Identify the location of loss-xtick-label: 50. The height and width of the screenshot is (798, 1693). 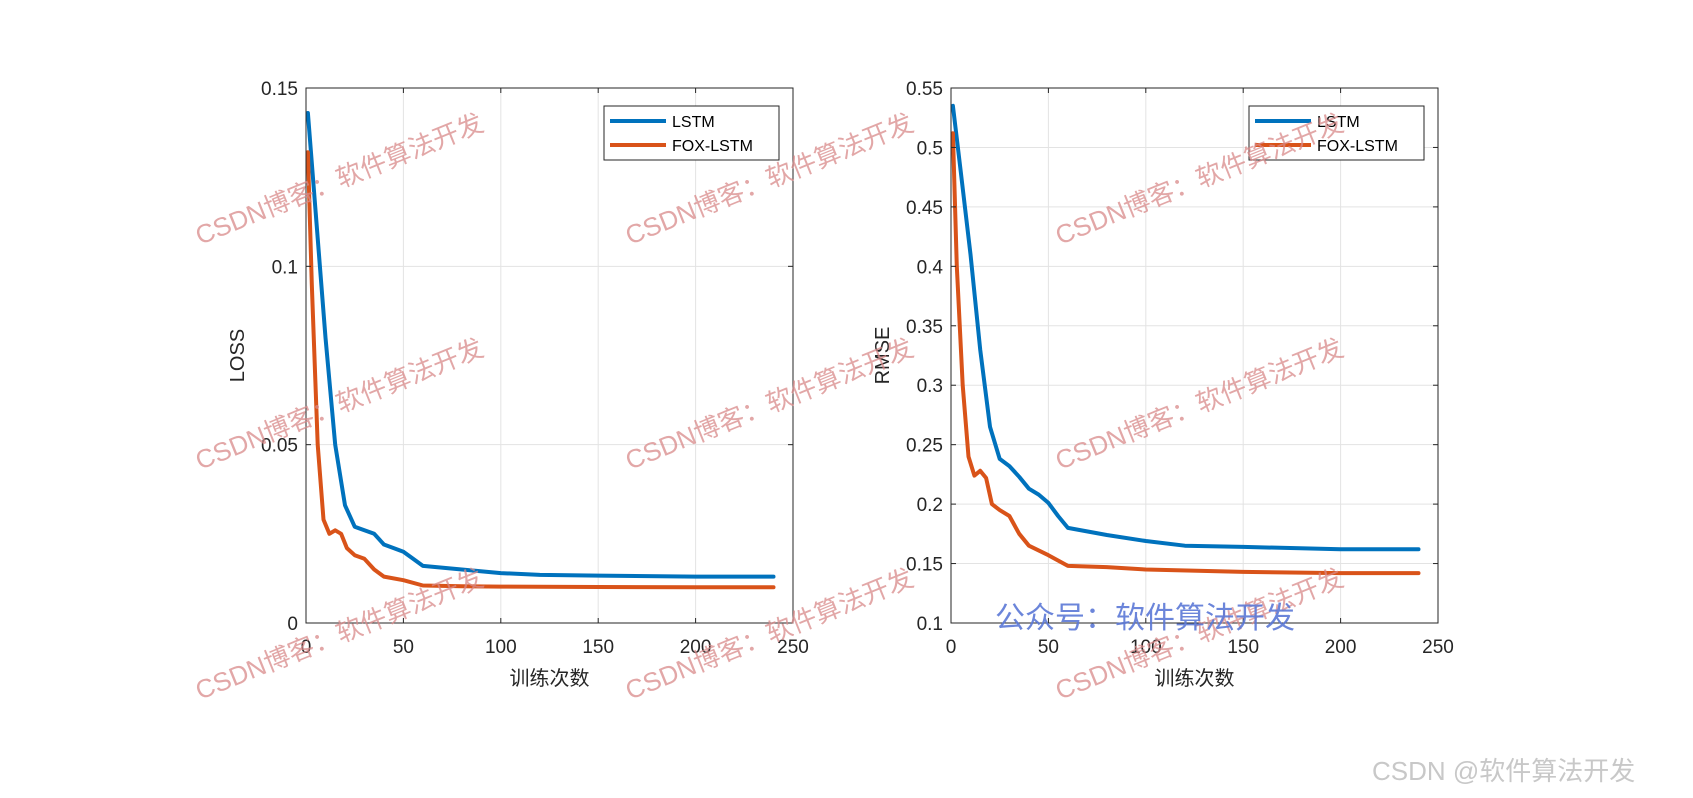
(403, 647).